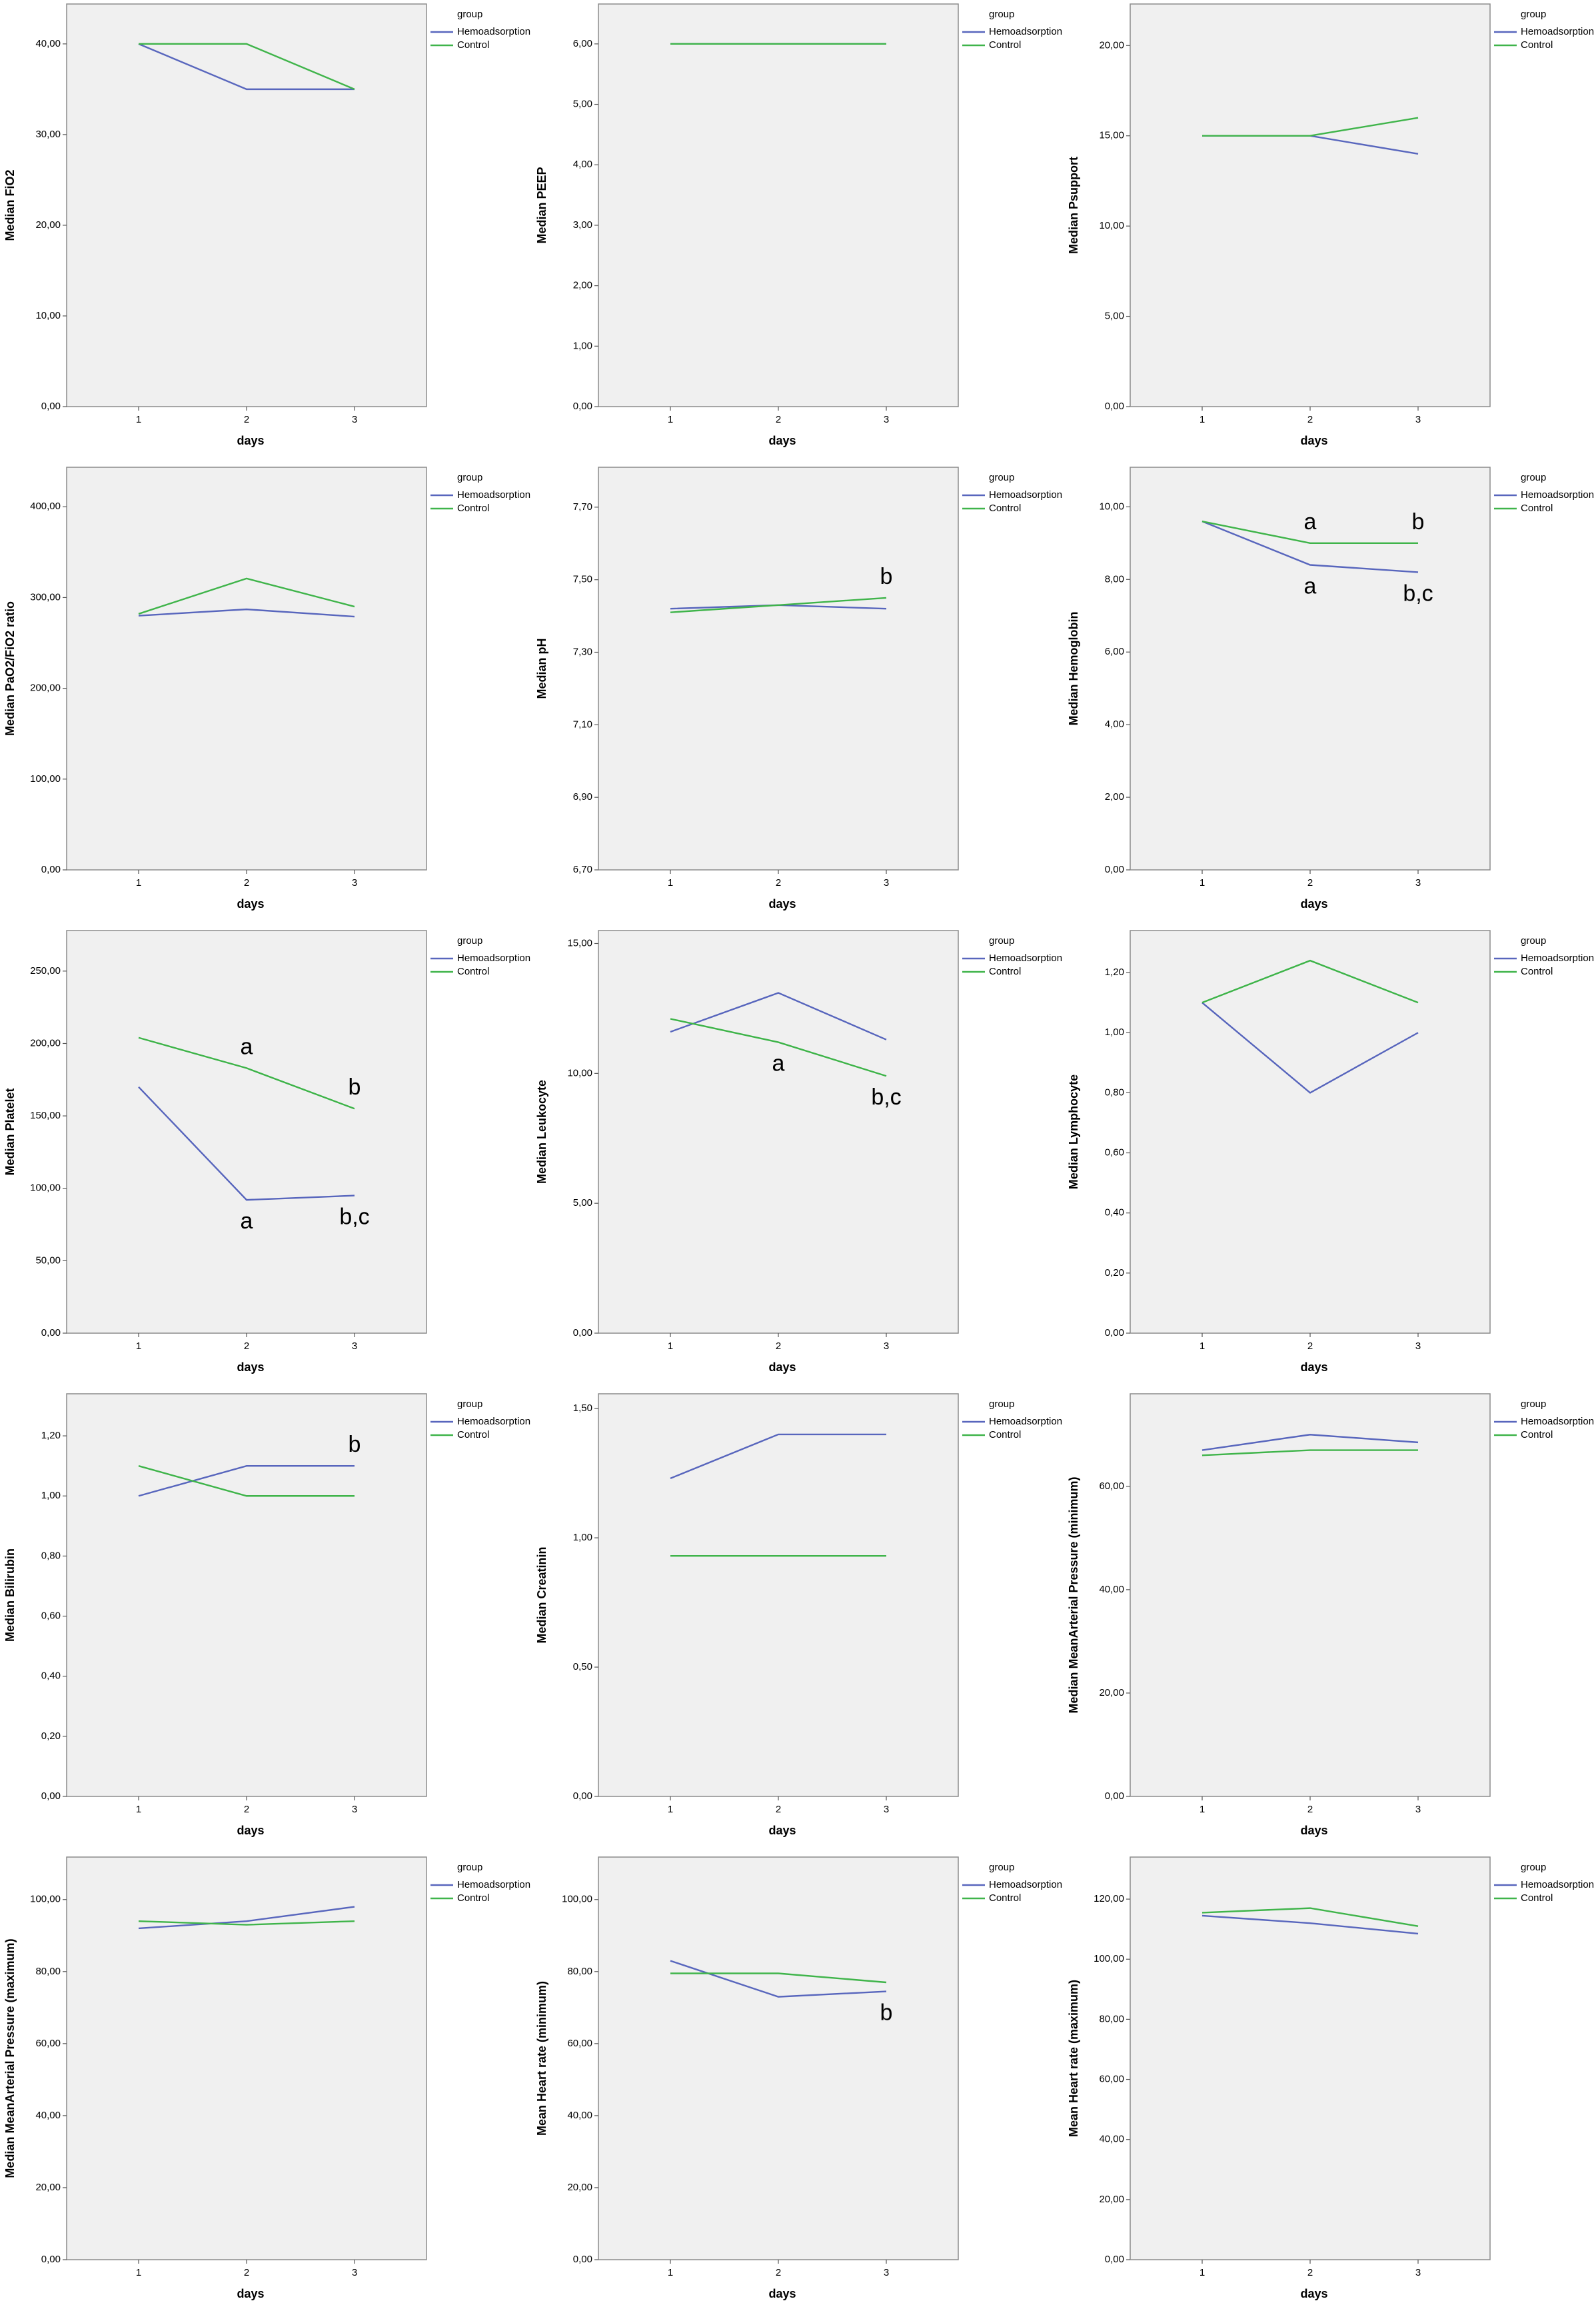 Image resolution: width=1596 pixels, height=2317 pixels. Describe the element at coordinates (582, 285) in the screenshot. I see `y-tick-label: 2,00` at that location.